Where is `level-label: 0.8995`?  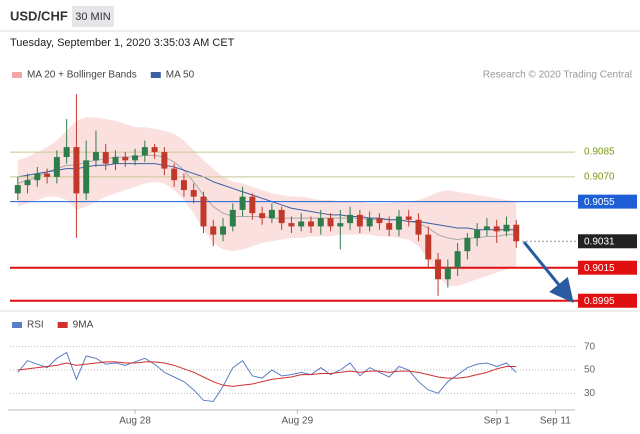 level-label: 0.8995 is located at coordinates (599, 301).